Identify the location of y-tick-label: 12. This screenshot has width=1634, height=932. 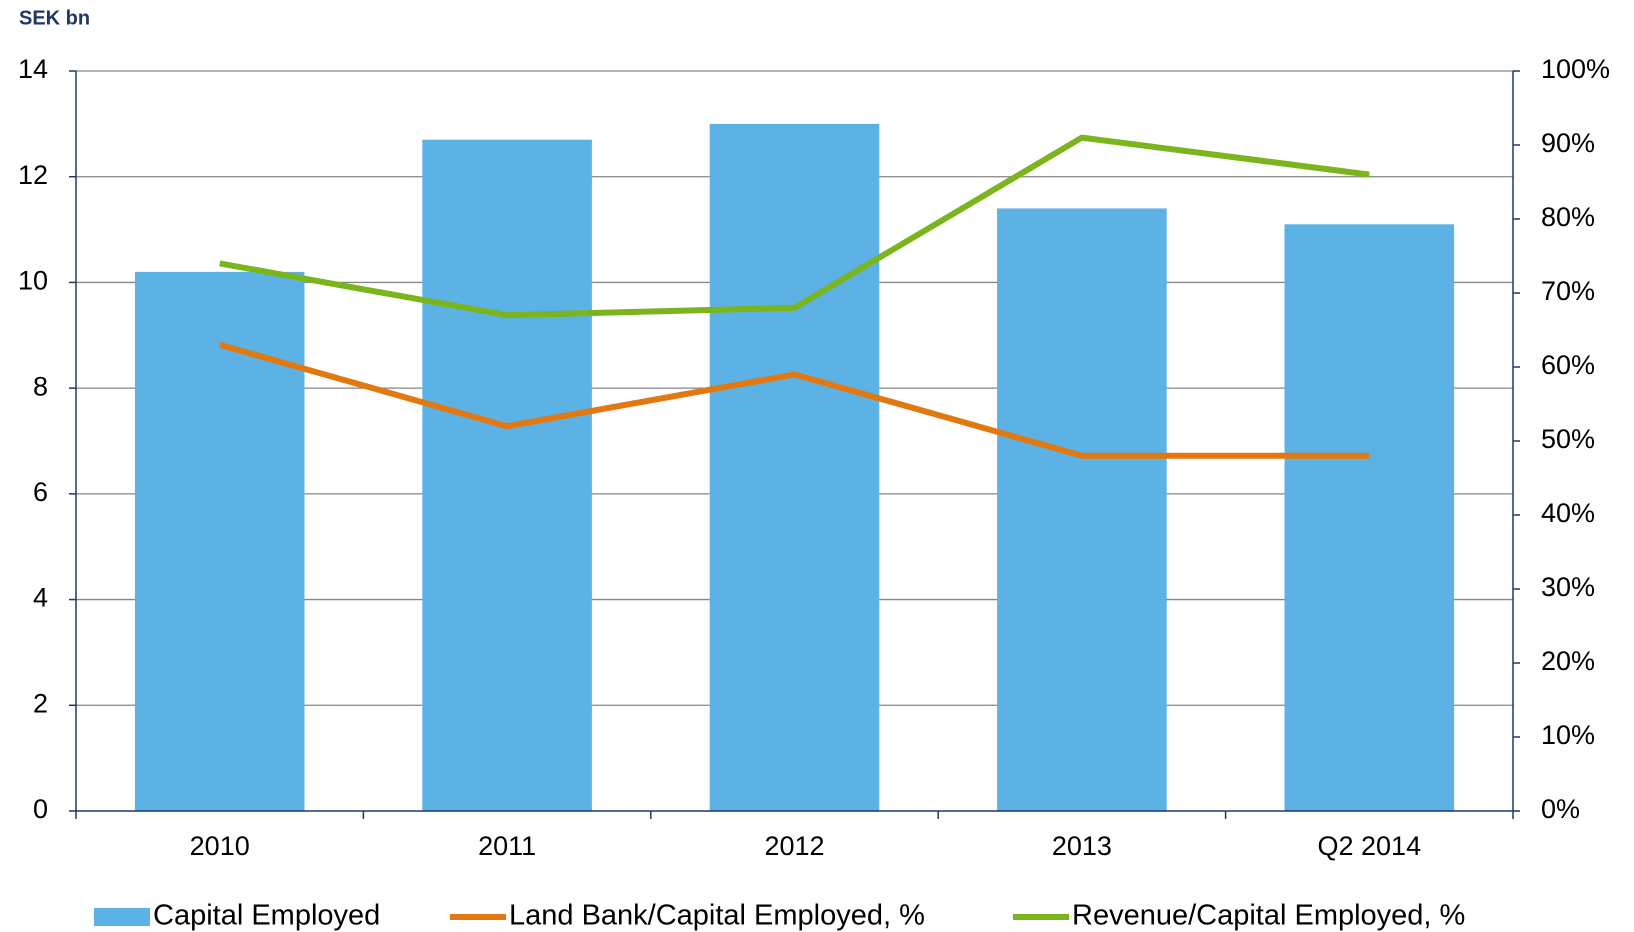
(33, 175).